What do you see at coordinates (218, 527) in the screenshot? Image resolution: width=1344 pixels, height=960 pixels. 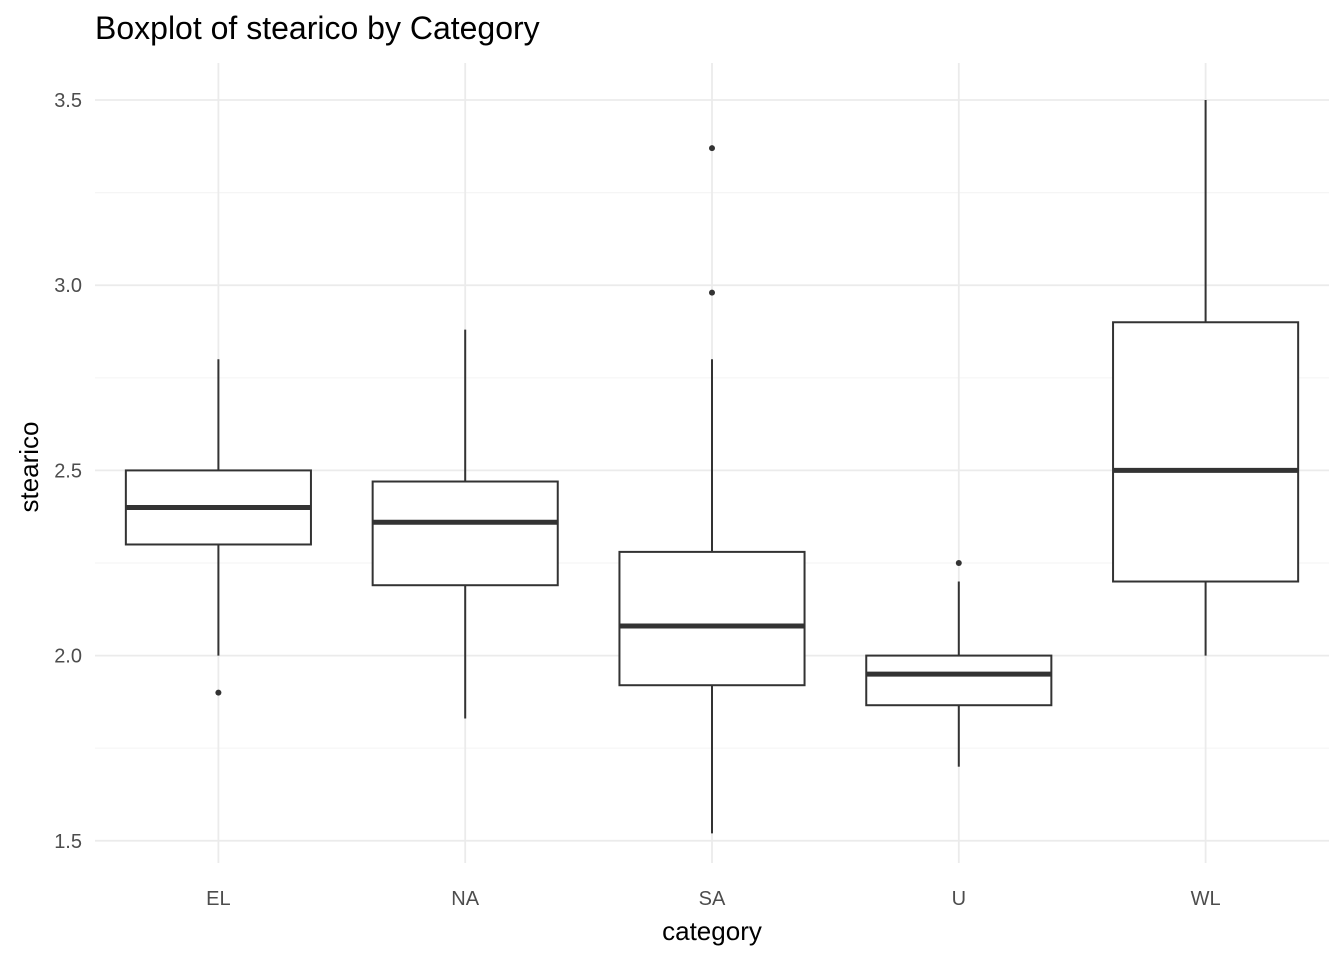 I see `box-el` at bounding box center [218, 527].